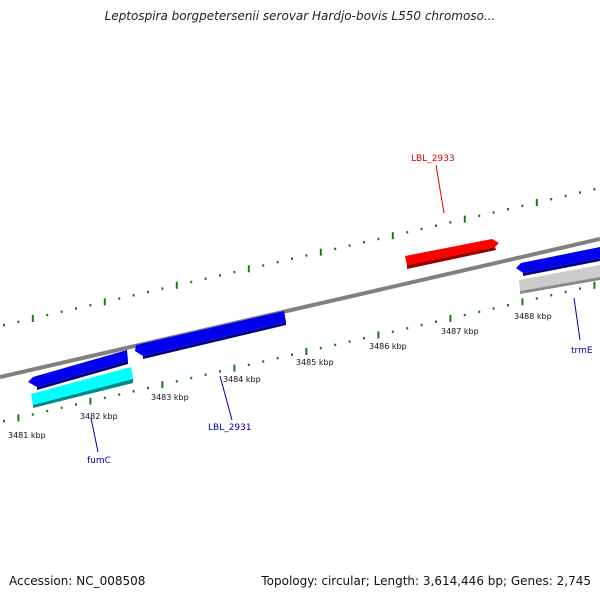  Describe the element at coordinates (99, 461) in the screenshot. I see `gene-label-fumC: fumC` at that location.